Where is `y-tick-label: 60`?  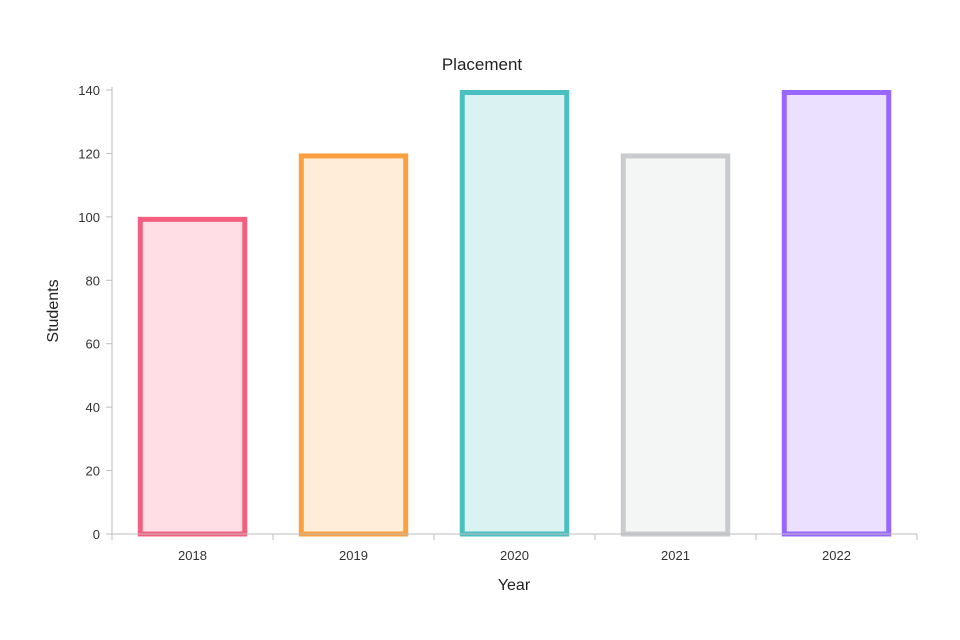 y-tick-label: 60 is located at coordinates (93, 344).